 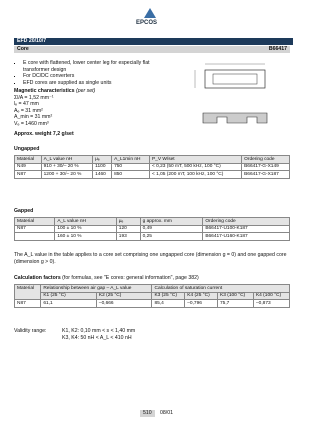 I want to click on td: < 0,23 (50 mT, 500 kHz, 100 °C), so click(x=195, y=167).